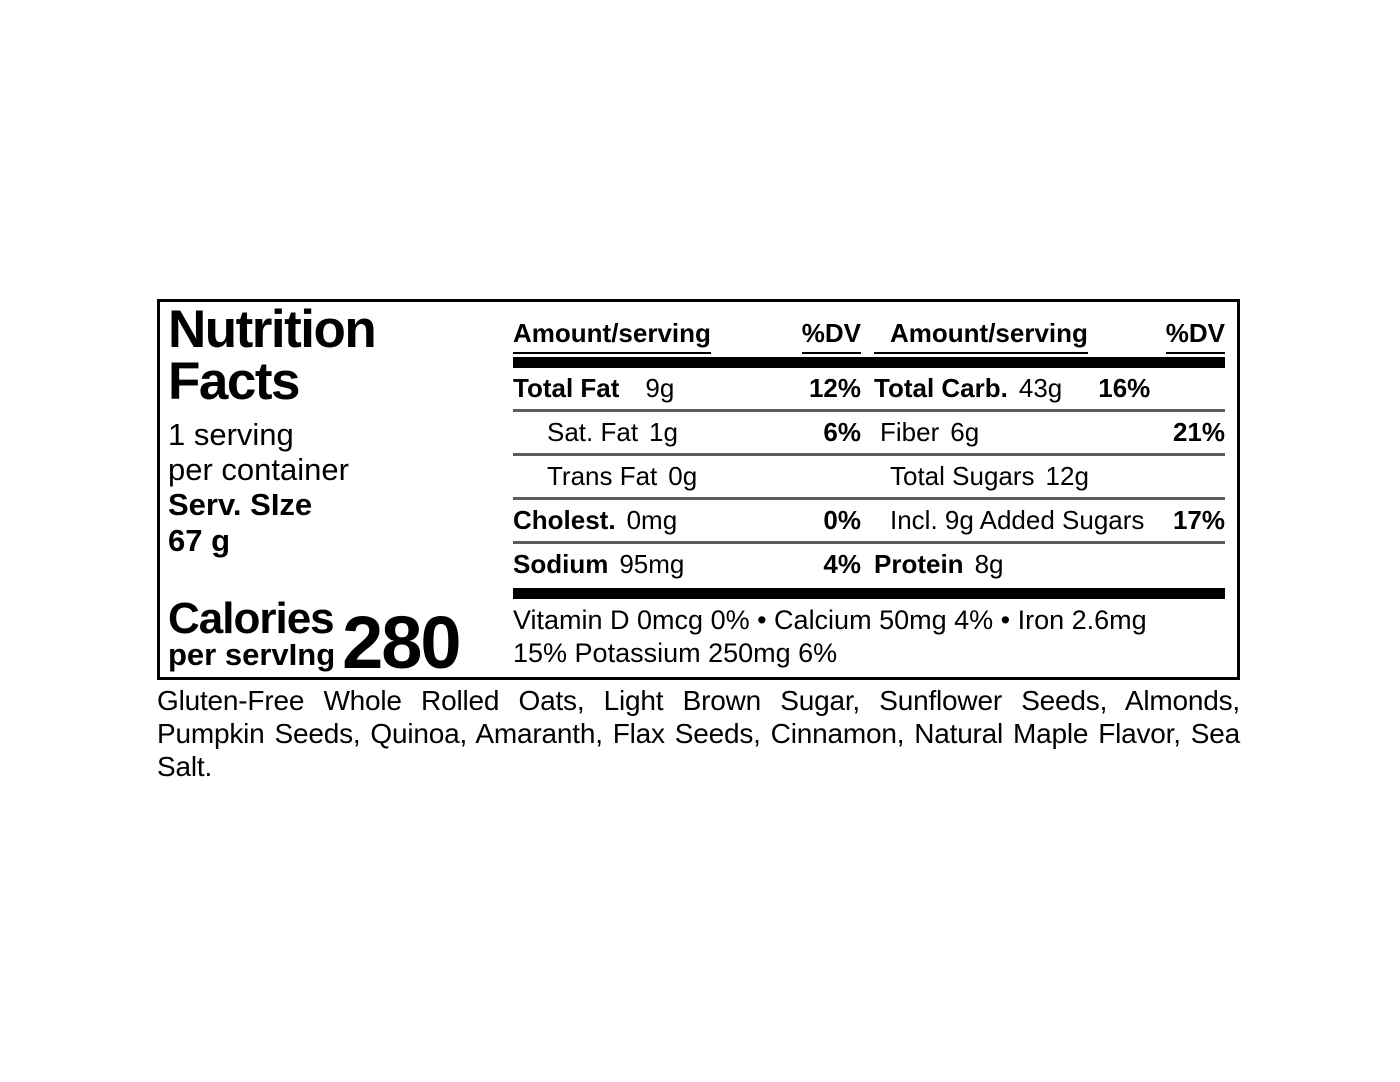 The width and height of the screenshot is (1400, 1082). What do you see at coordinates (1198, 432) in the screenshot?
I see `nutrient-dv: 21%` at bounding box center [1198, 432].